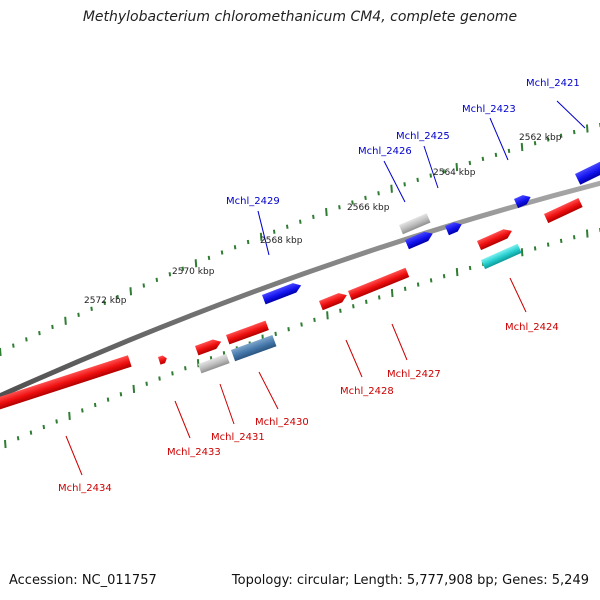  What do you see at coordinates (253, 201) in the screenshot?
I see `forward-gene-label: Mchl_2429` at bounding box center [253, 201].